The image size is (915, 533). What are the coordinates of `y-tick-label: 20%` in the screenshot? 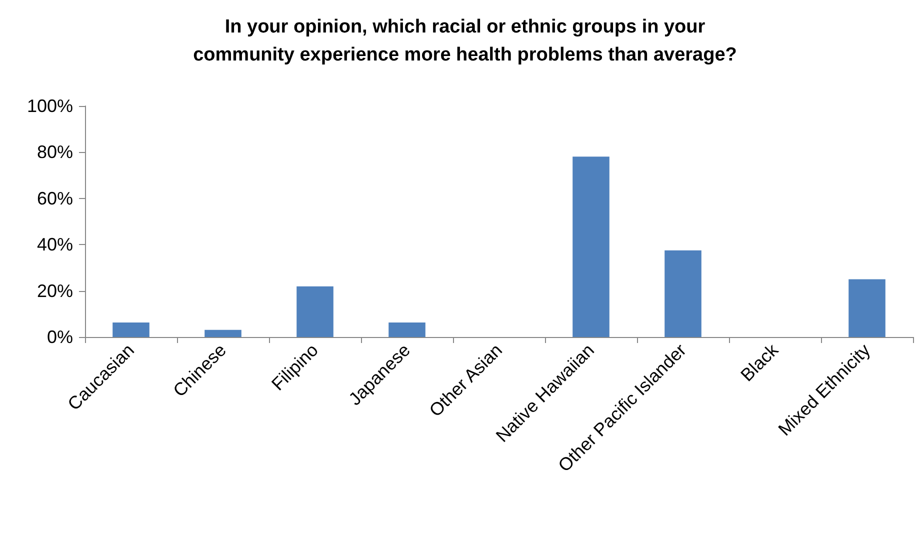 It's located at (54, 290).